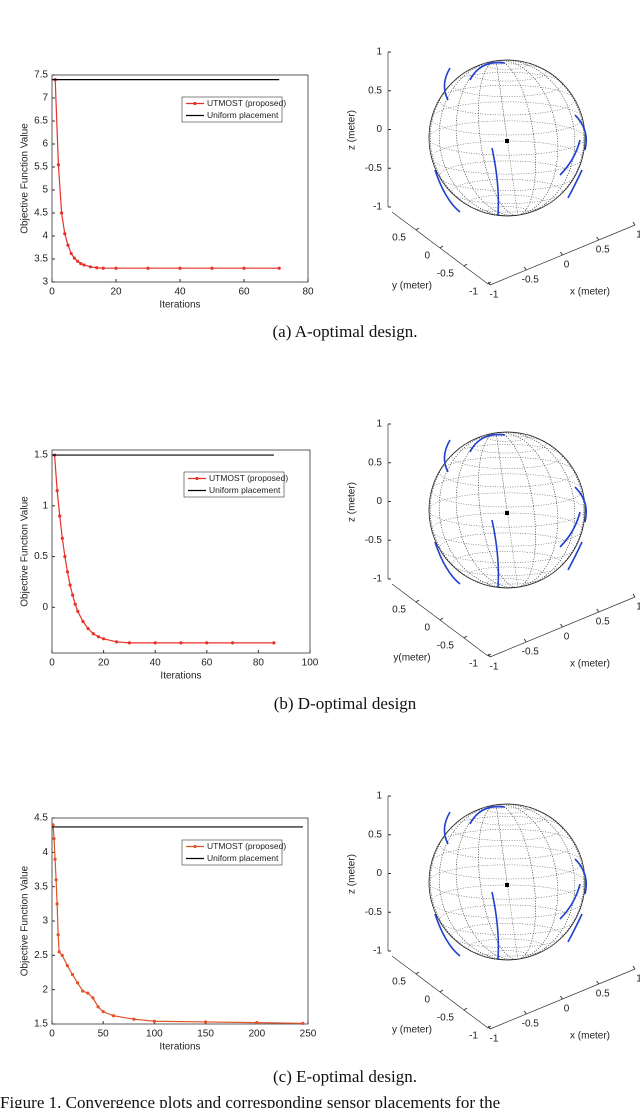 This screenshot has width=640, height=1108. What do you see at coordinates (494, 1039) in the screenshot?
I see `x-tick-label: -1` at bounding box center [494, 1039].